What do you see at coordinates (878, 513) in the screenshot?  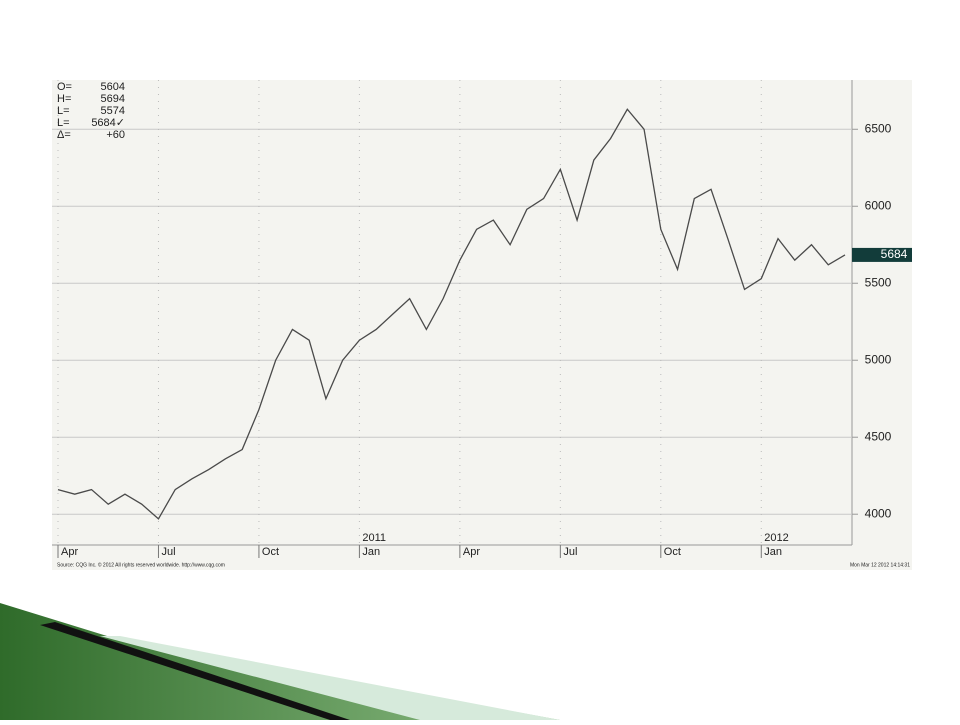 I see `y-tick-label: 4000` at bounding box center [878, 513].